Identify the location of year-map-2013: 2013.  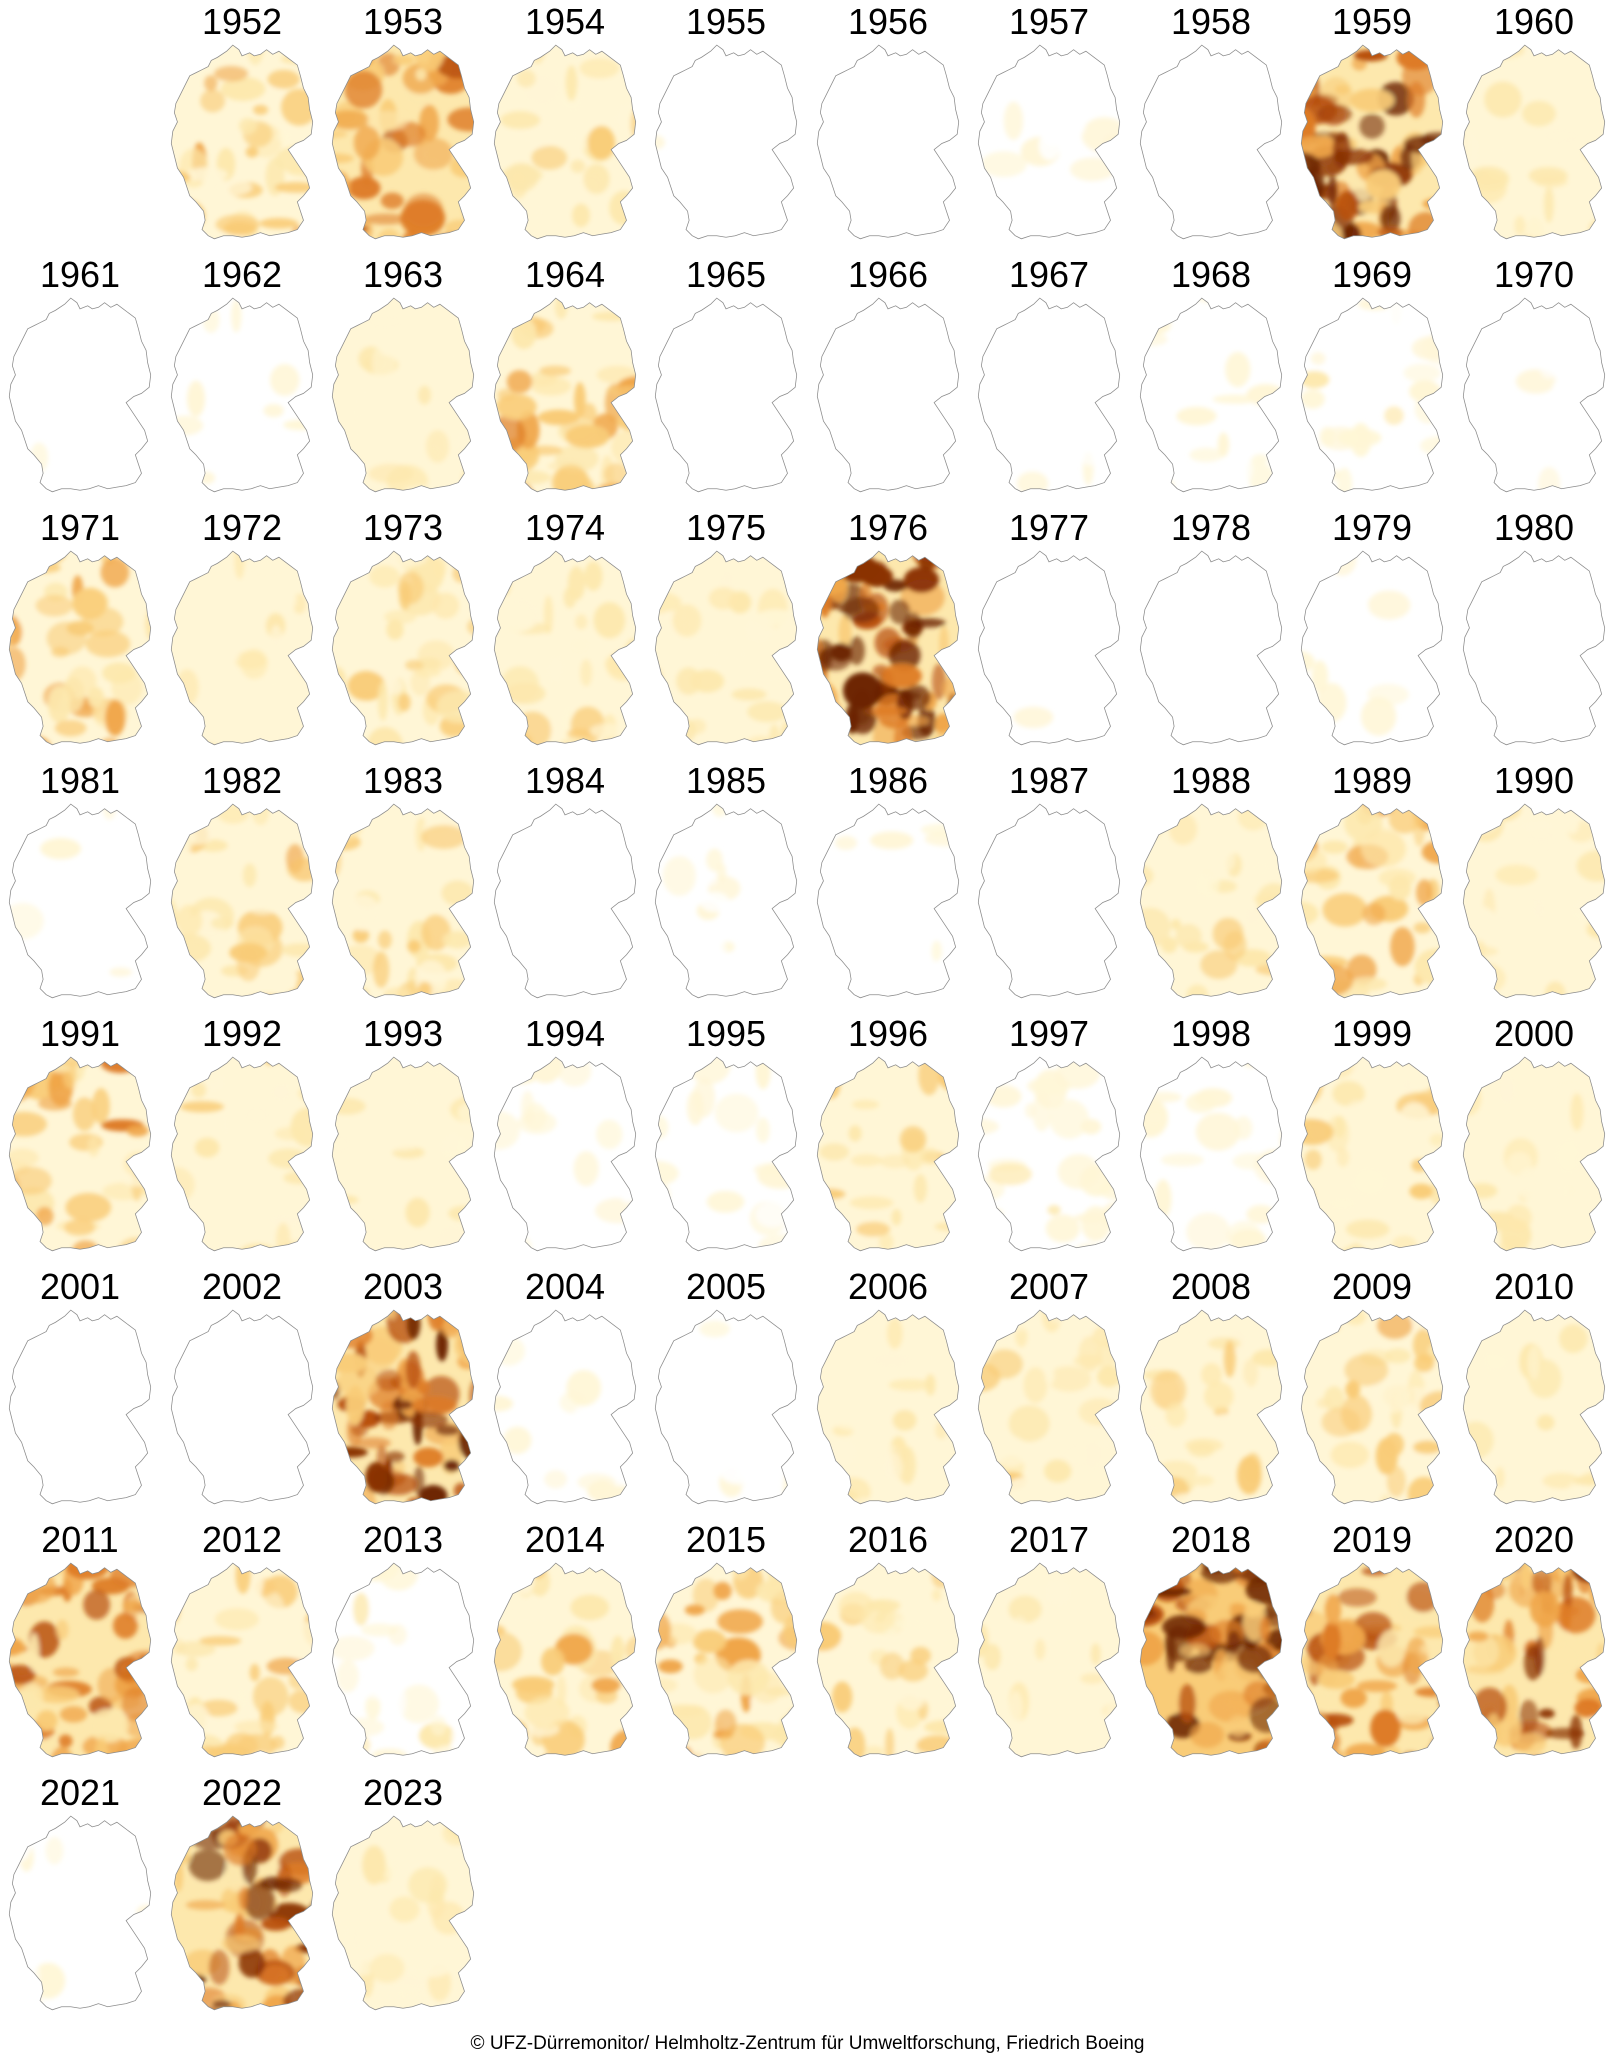
(403, 1644).